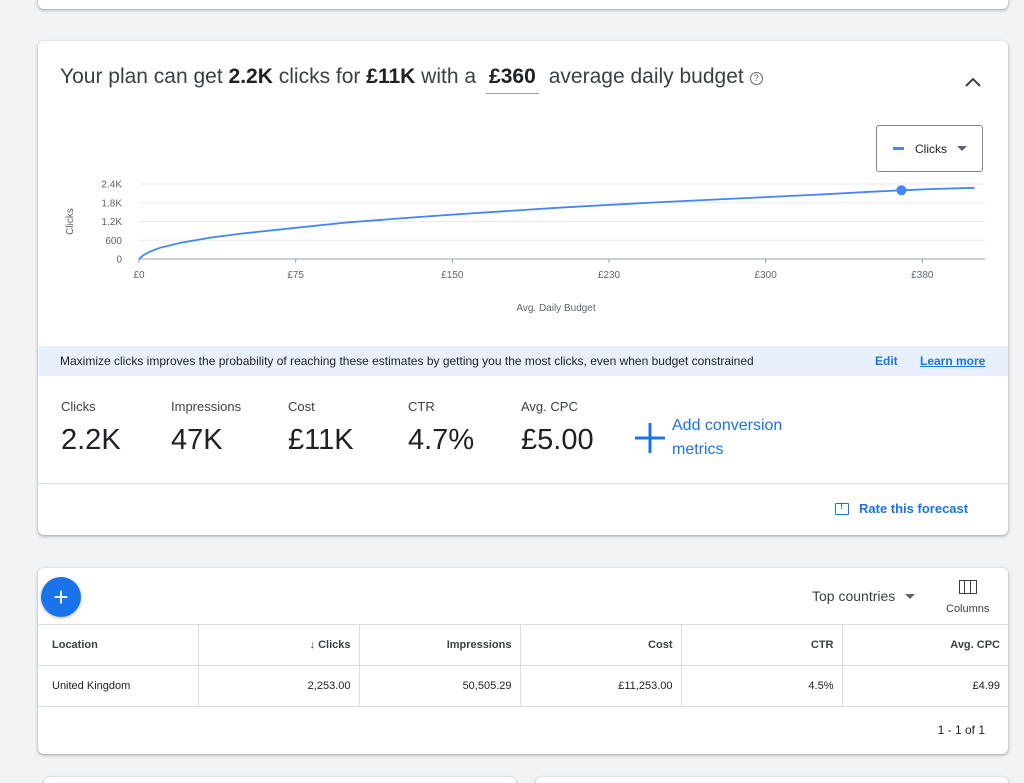 The height and width of the screenshot is (783, 1024). What do you see at coordinates (646, 76) in the screenshot?
I see `headline-suffix: average daily budget` at bounding box center [646, 76].